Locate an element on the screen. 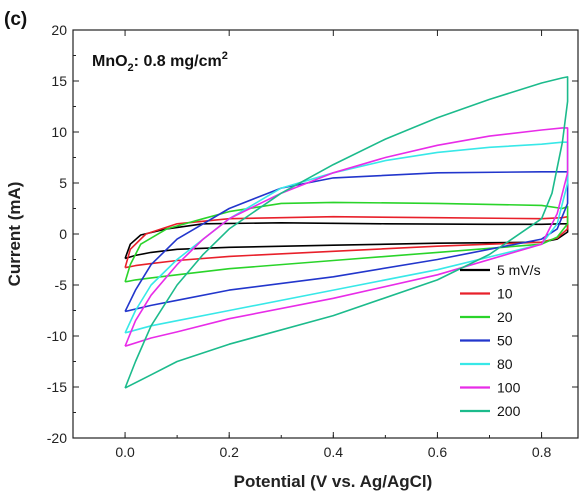 The image size is (582, 495). cv-curve-5-mv-s is located at coordinates (346, 241).